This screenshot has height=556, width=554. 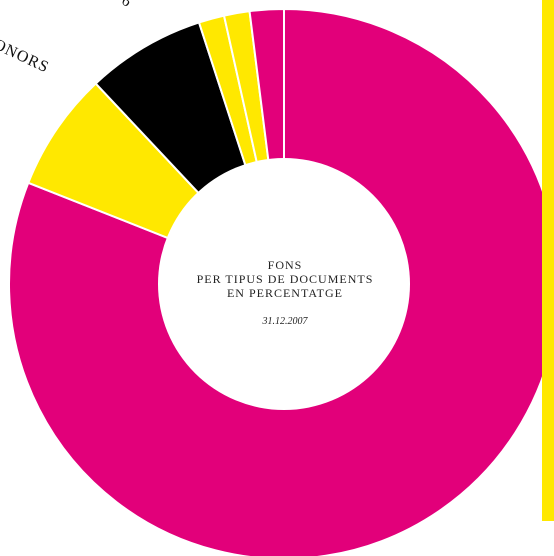 I want to click on yellow-side-bar, so click(x=548, y=260).